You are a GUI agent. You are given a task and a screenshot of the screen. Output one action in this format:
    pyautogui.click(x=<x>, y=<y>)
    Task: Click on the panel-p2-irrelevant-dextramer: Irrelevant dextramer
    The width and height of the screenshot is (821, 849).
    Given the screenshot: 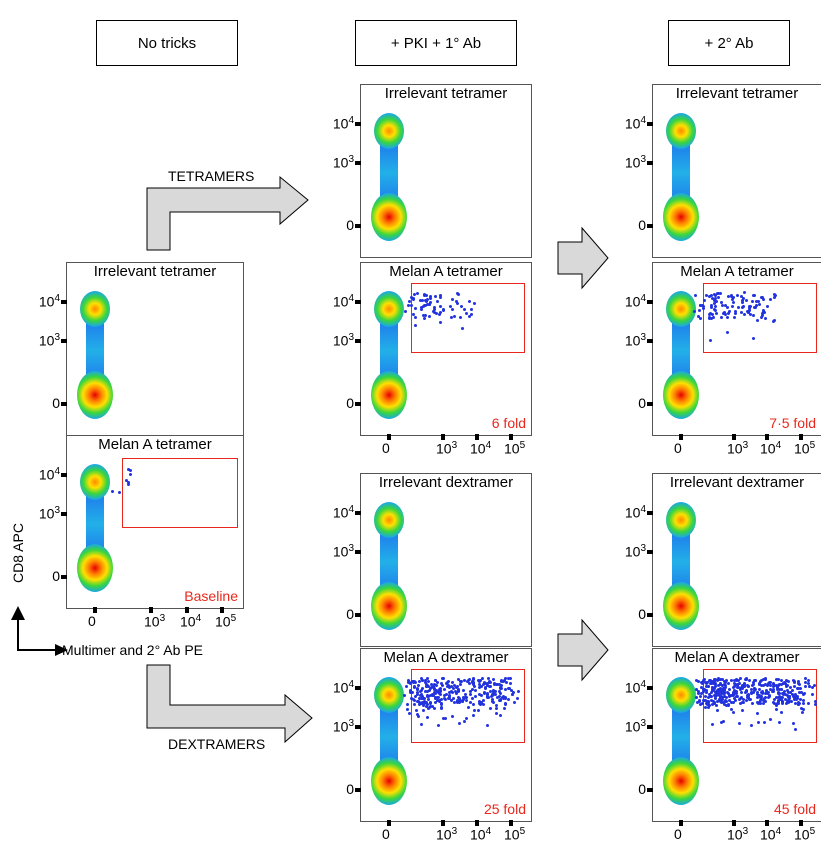 What is the action you would take?
    pyautogui.click(x=736, y=560)
    